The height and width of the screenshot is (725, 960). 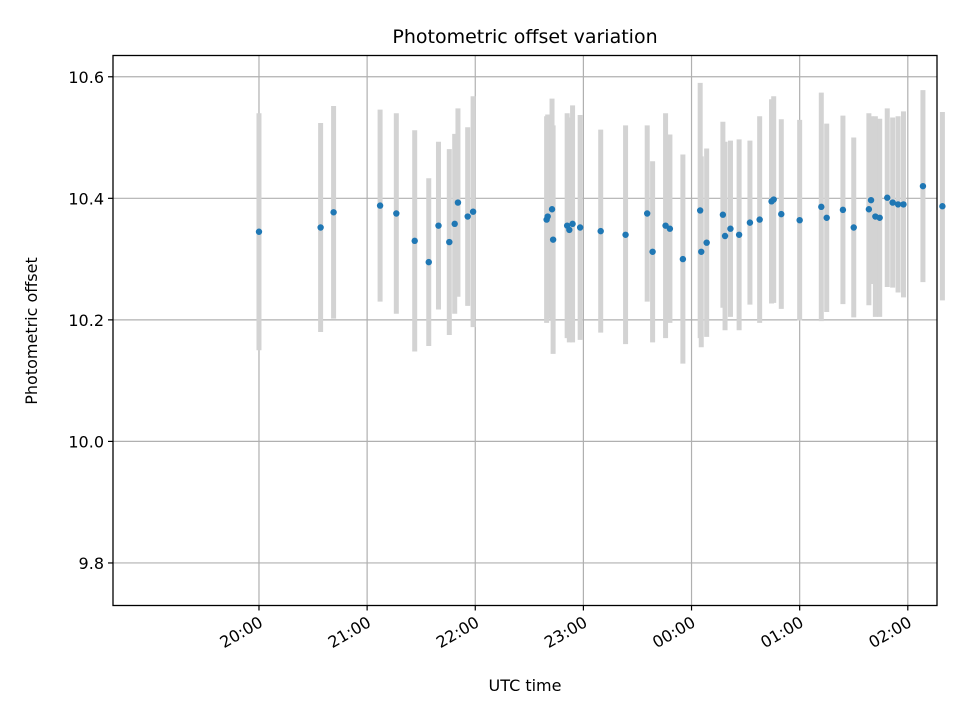 I want to click on y-tick-label: 10.6, so click(x=86, y=77).